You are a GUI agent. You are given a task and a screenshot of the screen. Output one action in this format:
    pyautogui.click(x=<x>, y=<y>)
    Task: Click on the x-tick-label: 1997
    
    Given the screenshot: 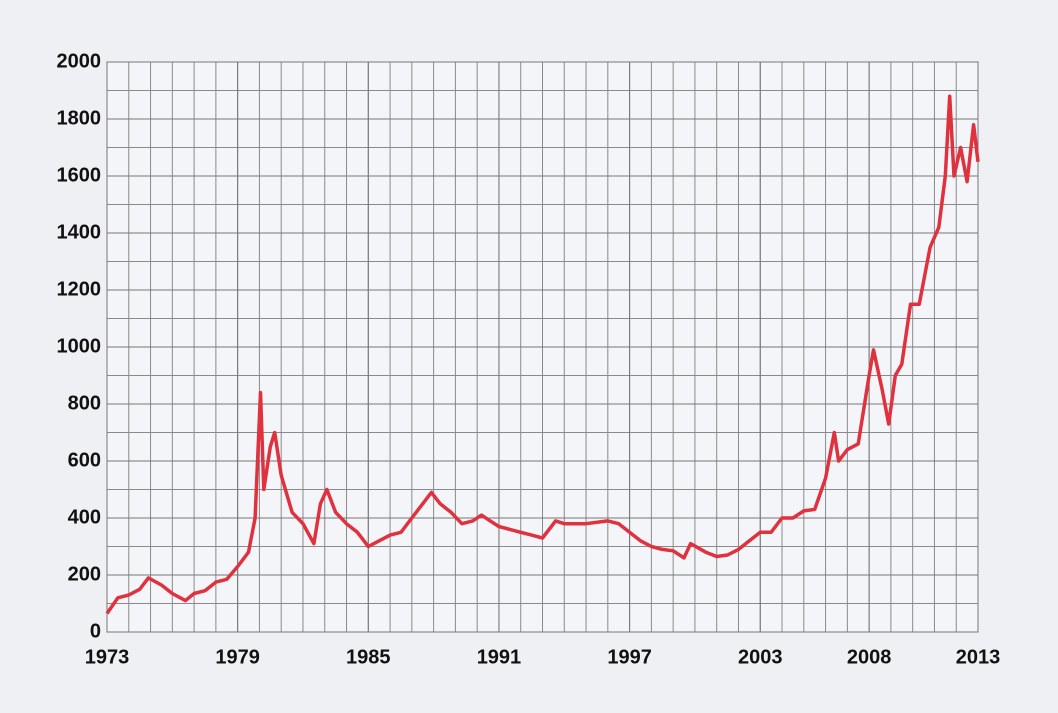 What is the action you would take?
    pyautogui.click(x=629, y=657)
    